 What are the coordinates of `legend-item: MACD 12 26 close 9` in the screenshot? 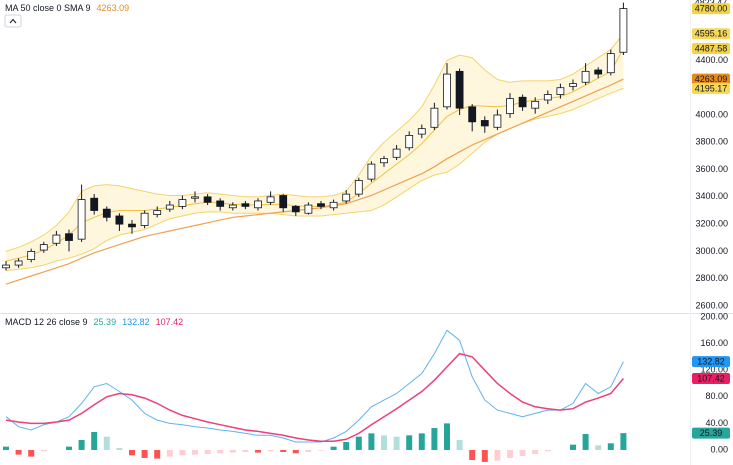 It's located at (46, 322).